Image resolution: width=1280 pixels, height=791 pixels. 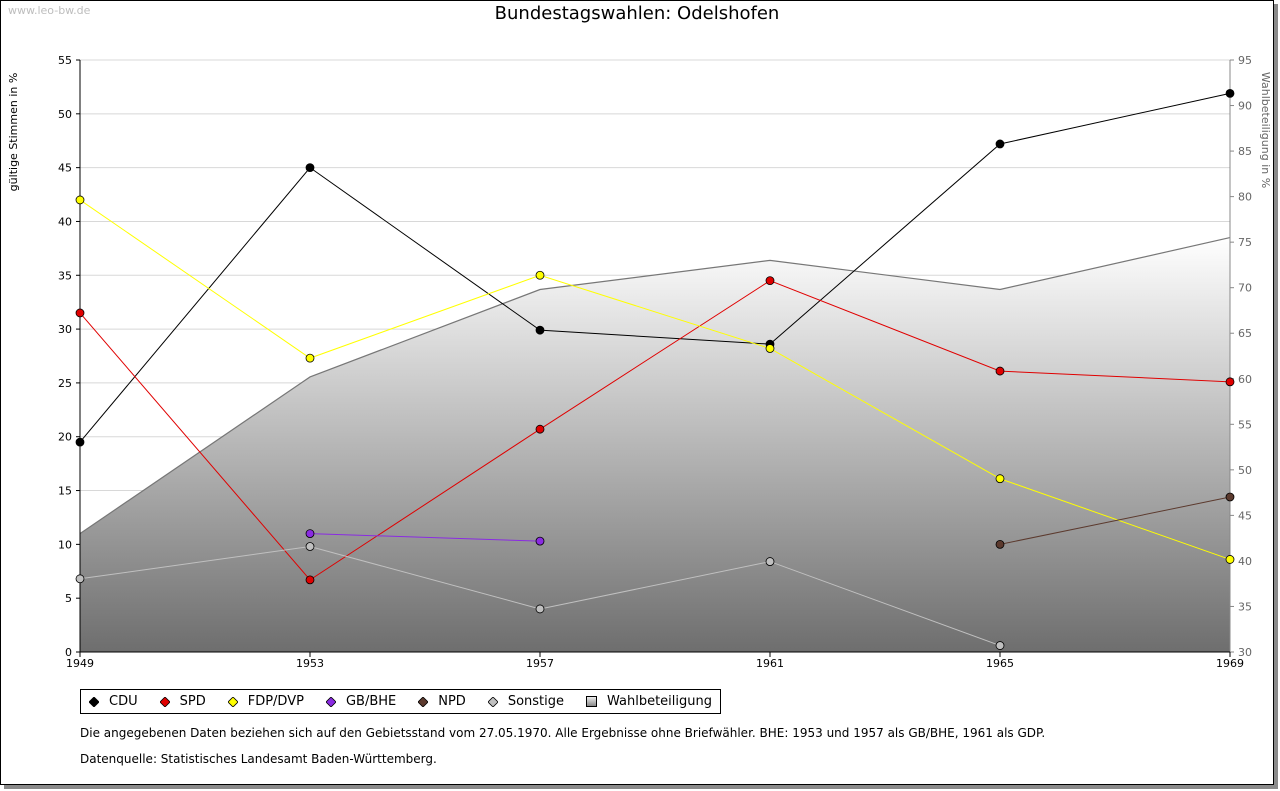 What do you see at coordinates (65, 275) in the screenshot?
I see `y-tick-label: 35` at bounding box center [65, 275].